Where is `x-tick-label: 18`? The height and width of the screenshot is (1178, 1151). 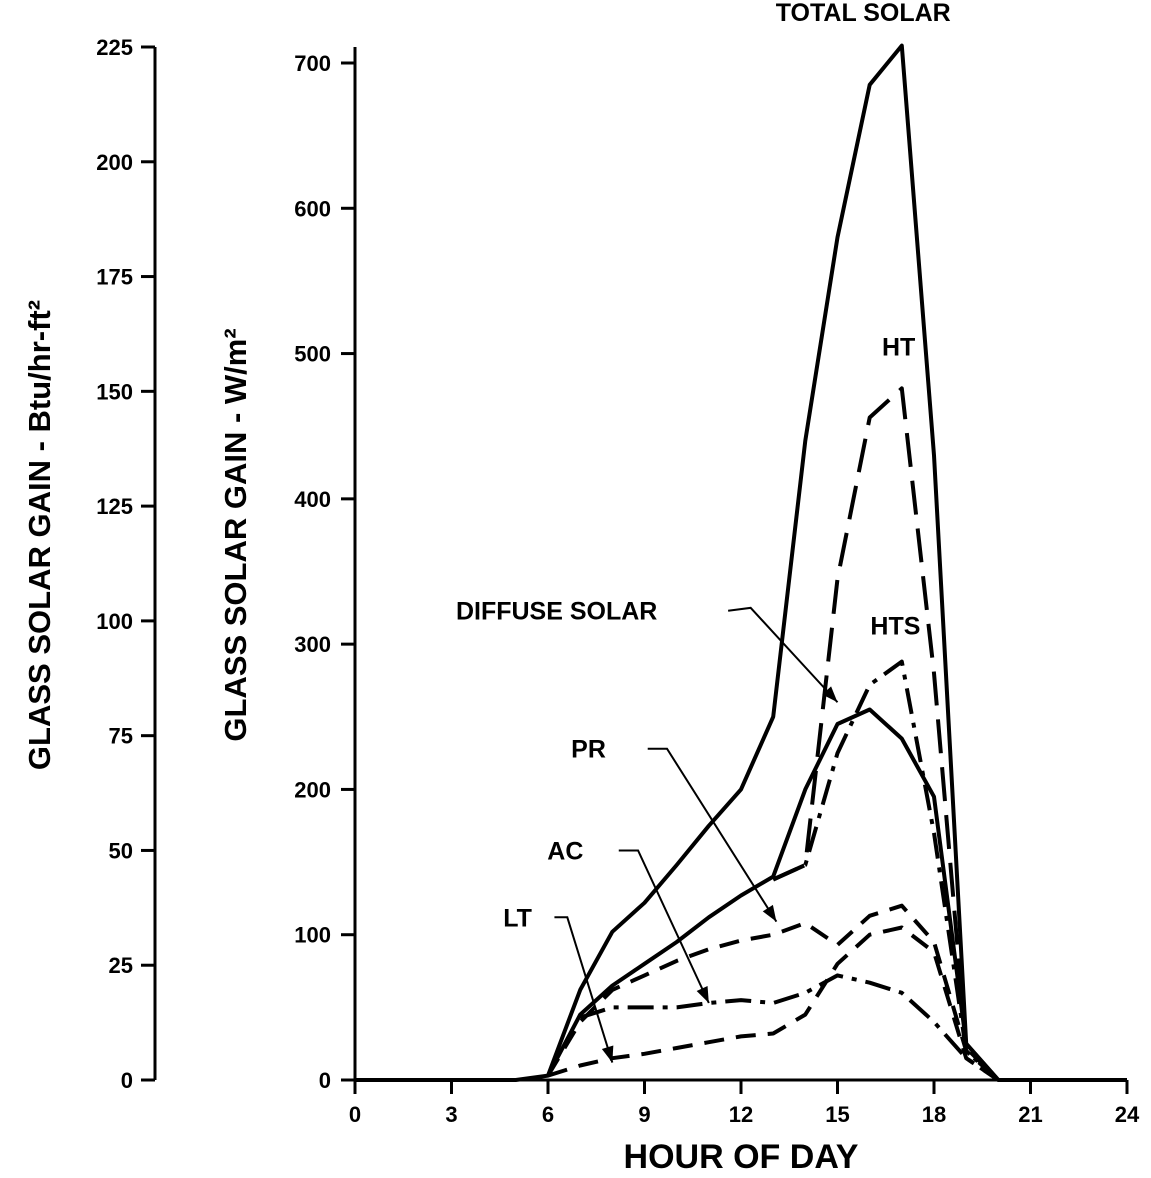
x-tick-label: 18 is located at coordinates (934, 1114).